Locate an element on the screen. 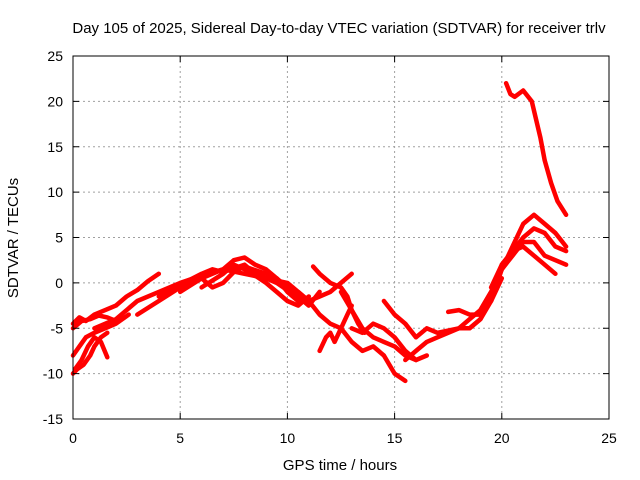 The image size is (640, 480). y-tick-label: 25 is located at coordinates (55, 56).